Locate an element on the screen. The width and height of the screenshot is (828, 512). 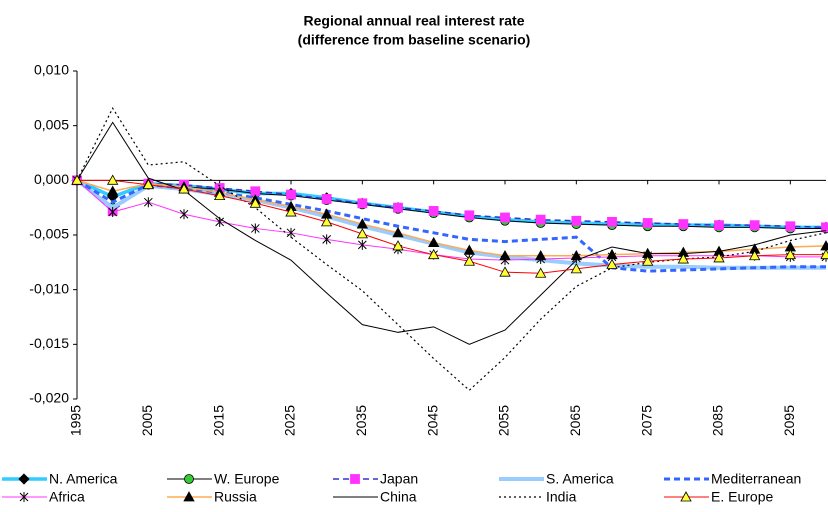
legend-item: Africa is located at coordinates (43, 497).